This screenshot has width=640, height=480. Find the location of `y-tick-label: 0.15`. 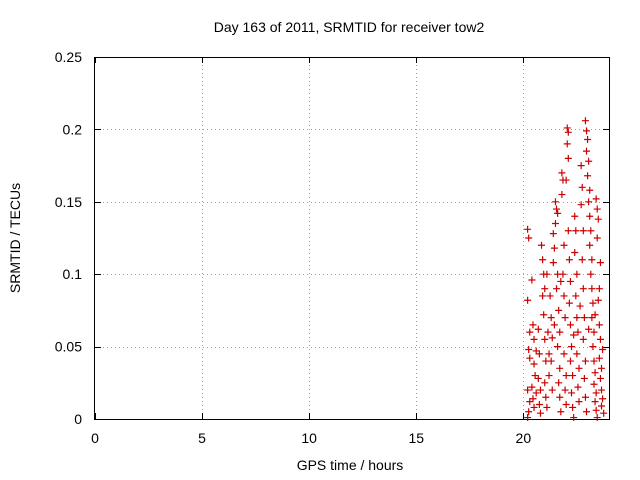

y-tick-label: 0.15 is located at coordinates (68, 202).